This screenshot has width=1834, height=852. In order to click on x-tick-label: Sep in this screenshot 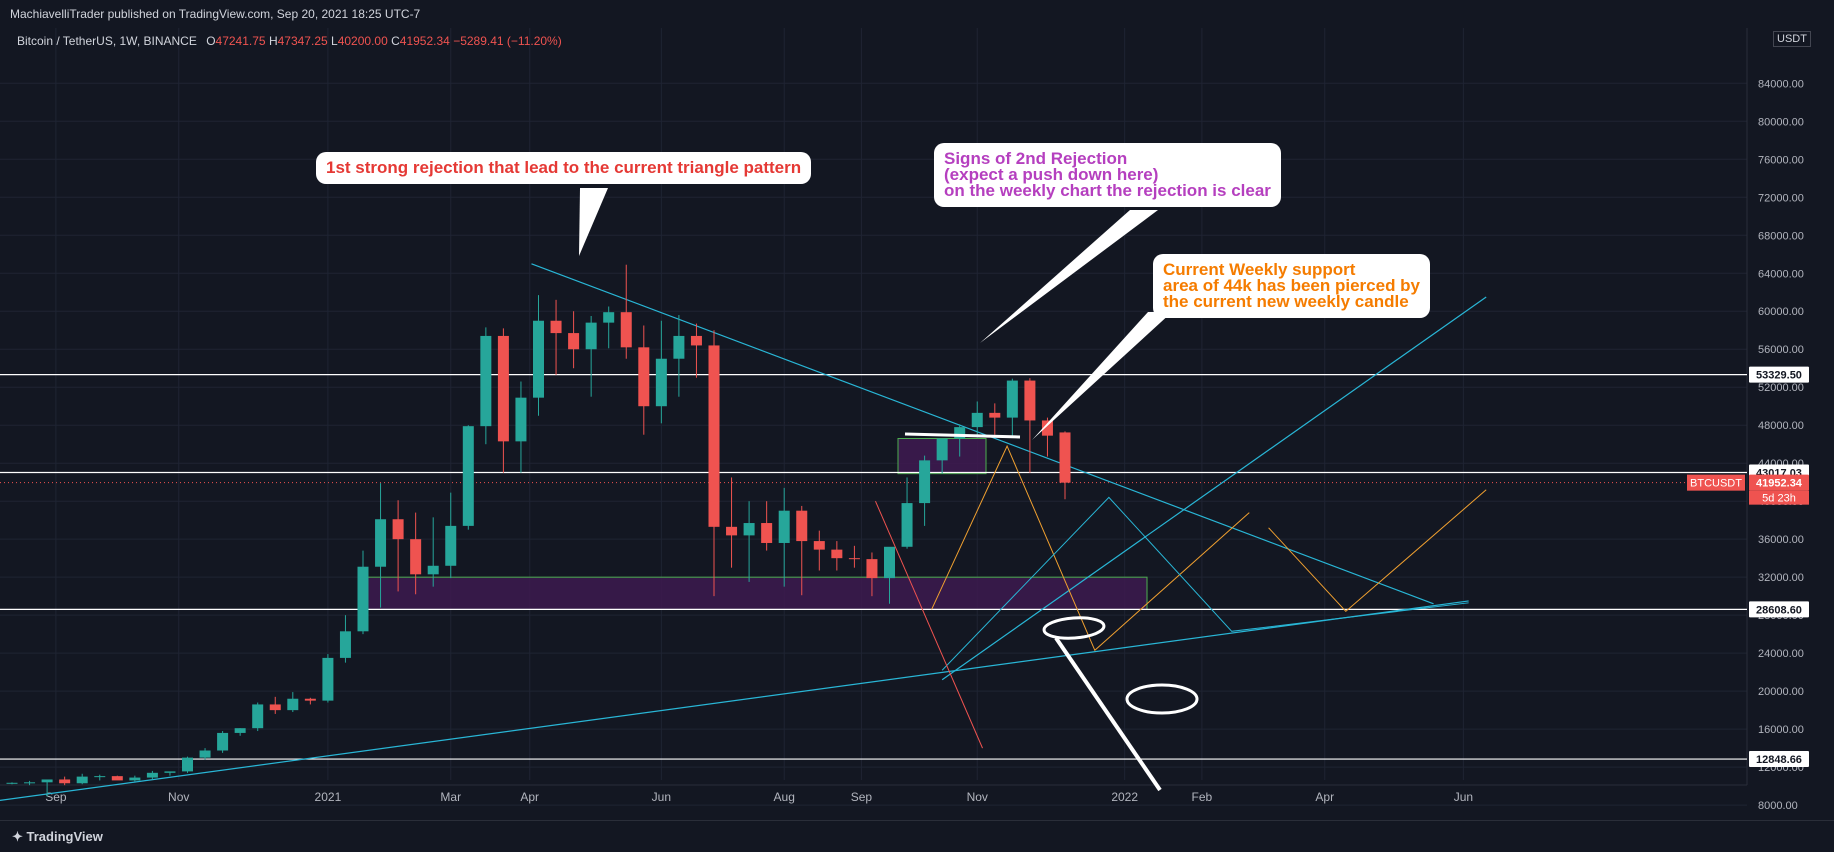, I will do `click(862, 797)`.